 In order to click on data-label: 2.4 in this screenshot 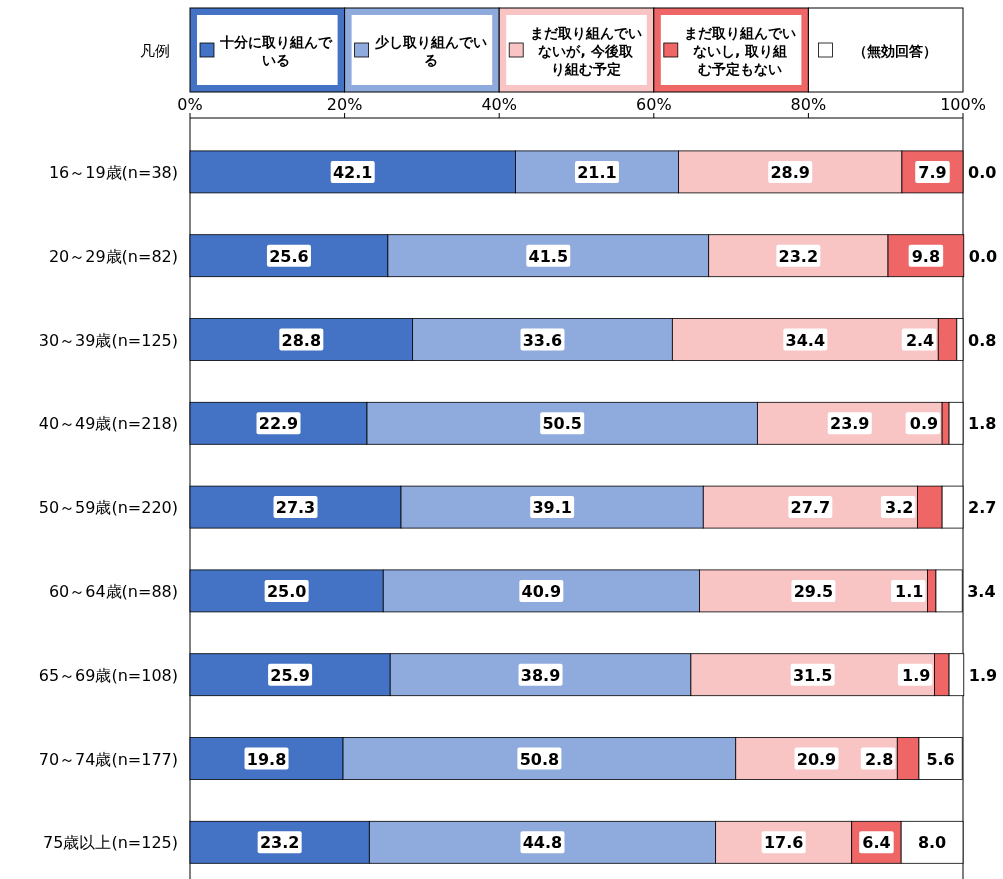, I will do `click(920, 340)`.